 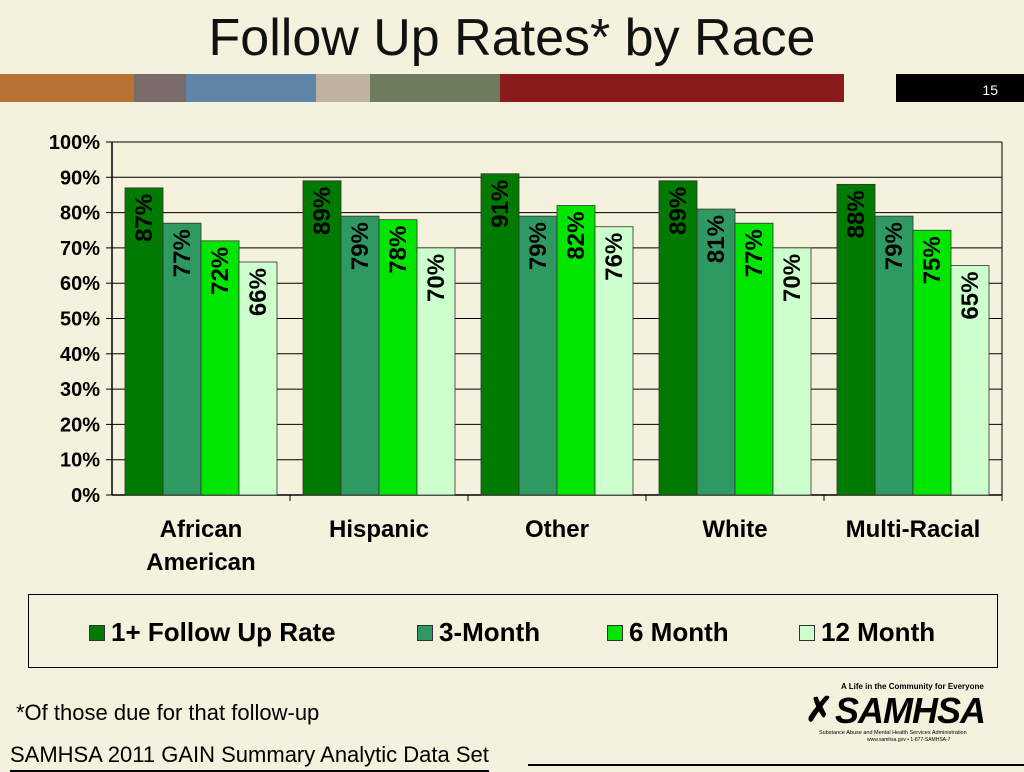 I want to click on y-tick-label: 100%, so click(x=74, y=143).